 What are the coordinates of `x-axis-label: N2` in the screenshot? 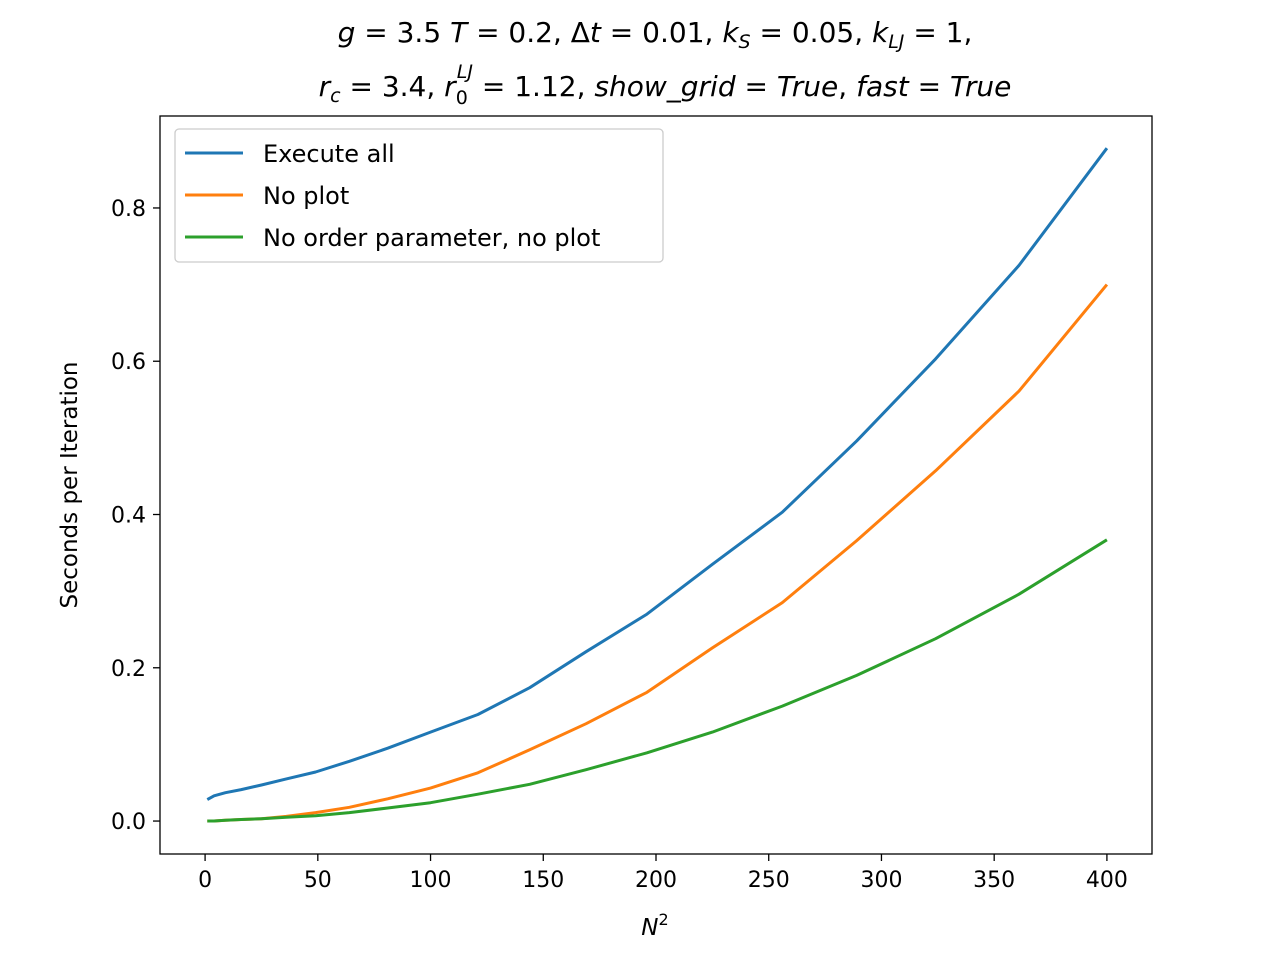 It's located at (654, 925).